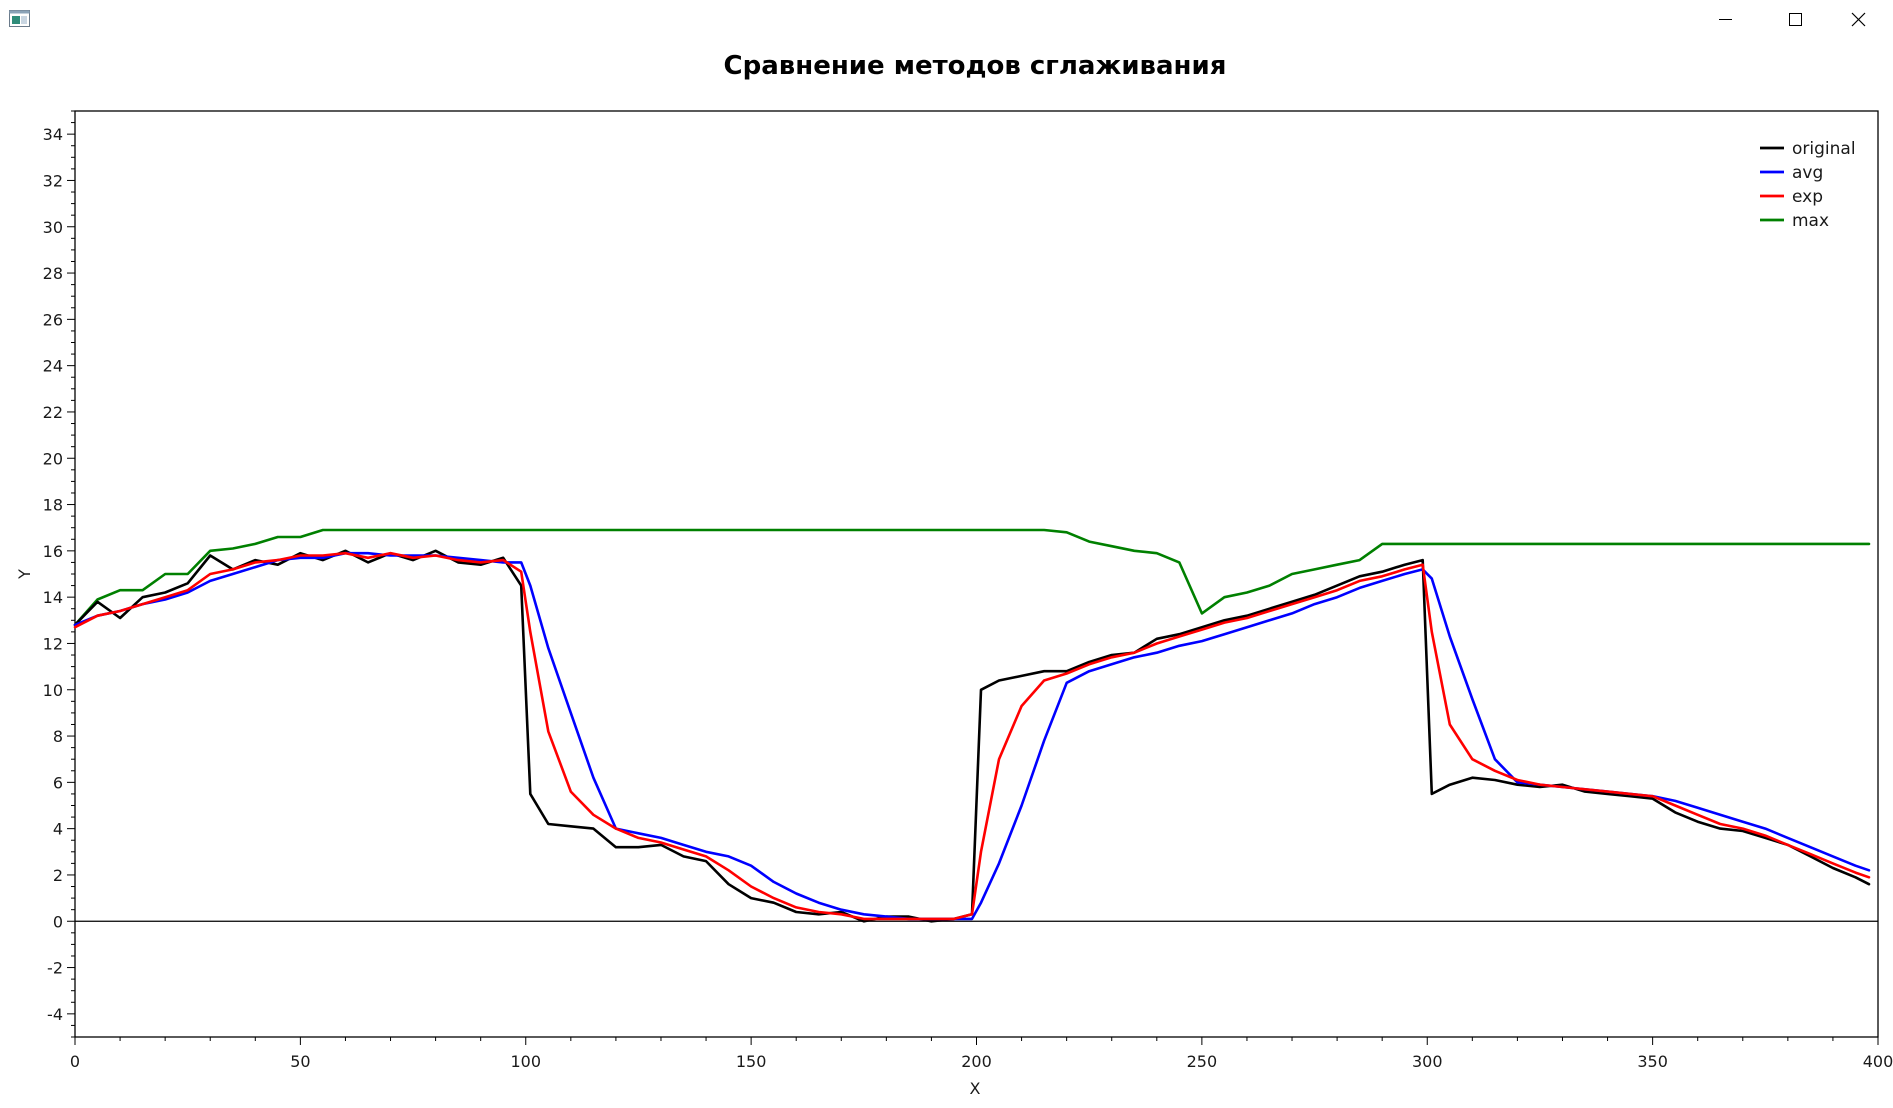  Describe the element at coordinates (58, 921) in the screenshot. I see `y-tick-label: 0` at that location.